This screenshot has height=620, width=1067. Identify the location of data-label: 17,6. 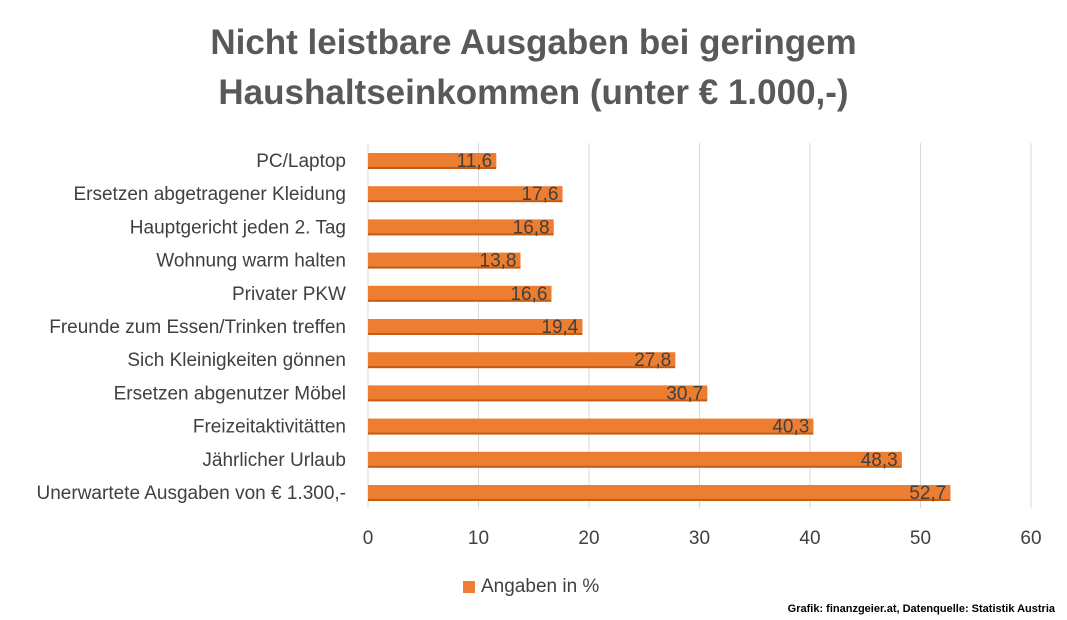
(539, 194).